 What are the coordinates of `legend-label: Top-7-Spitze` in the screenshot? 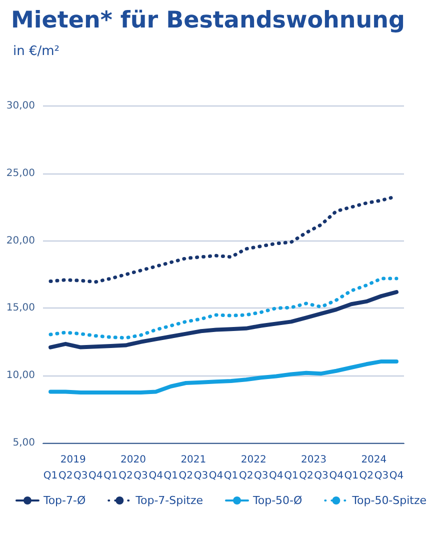 It's located at (169, 500).